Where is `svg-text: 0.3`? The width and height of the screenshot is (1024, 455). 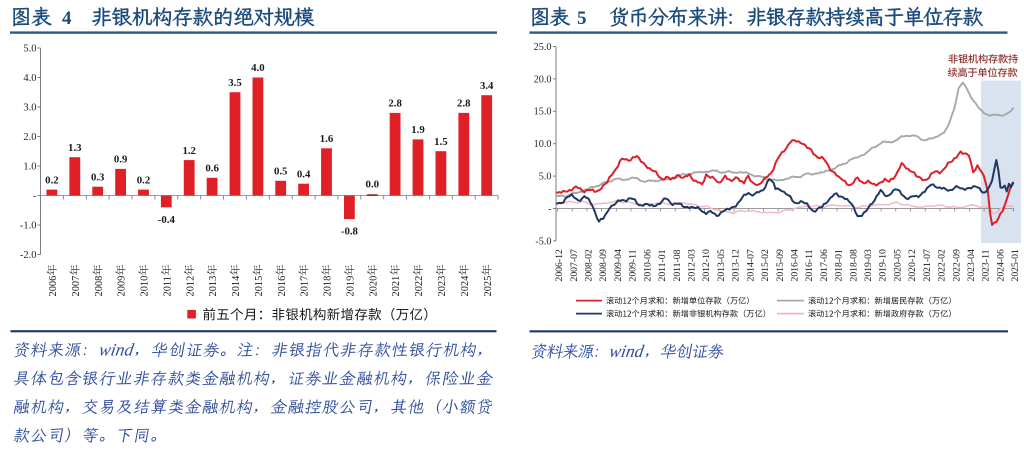 svg-text: 0.3 is located at coordinates (98, 177).